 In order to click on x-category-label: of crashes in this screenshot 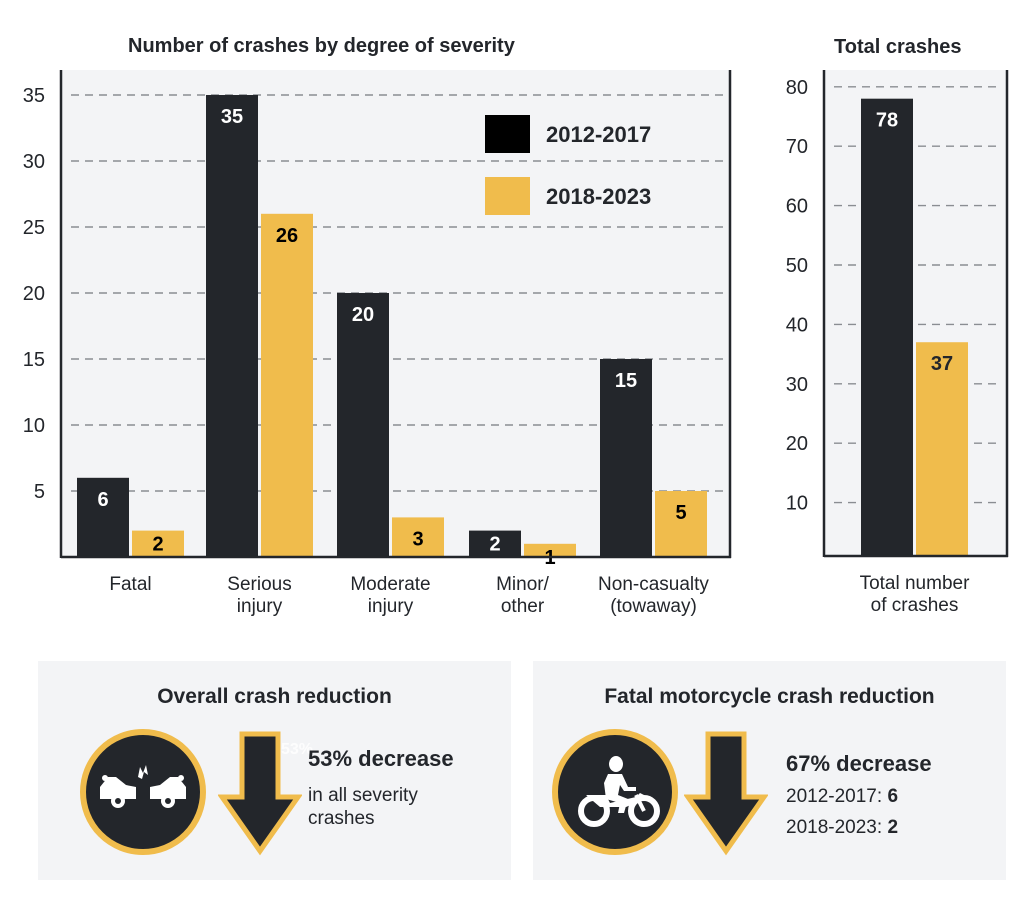, I will do `click(915, 605)`.